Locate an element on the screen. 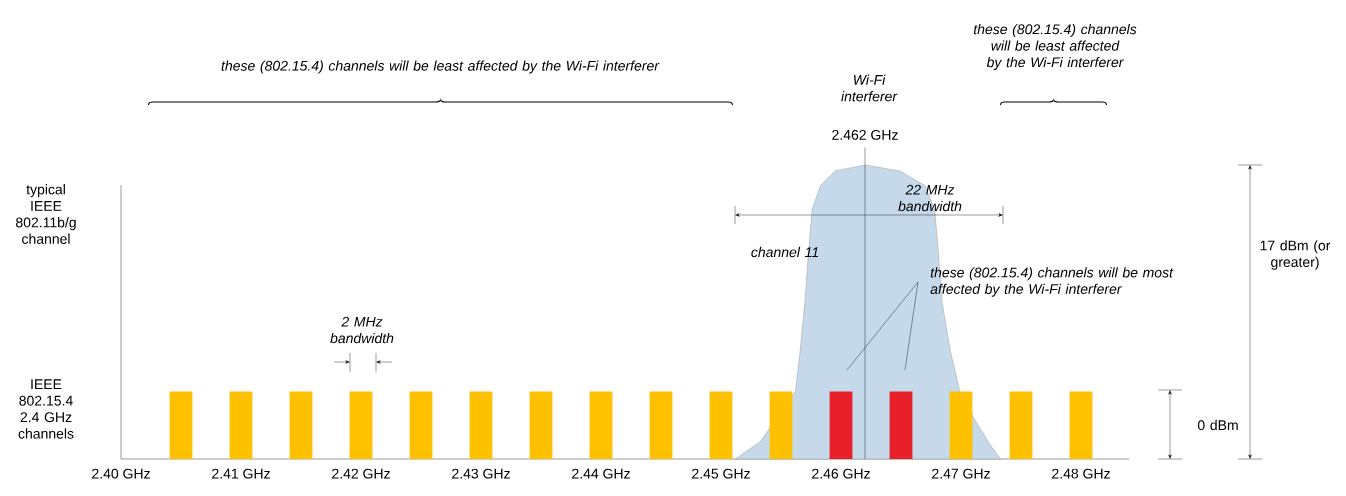  x-tick-label: 2.48 GHz is located at coordinates (1081, 473).